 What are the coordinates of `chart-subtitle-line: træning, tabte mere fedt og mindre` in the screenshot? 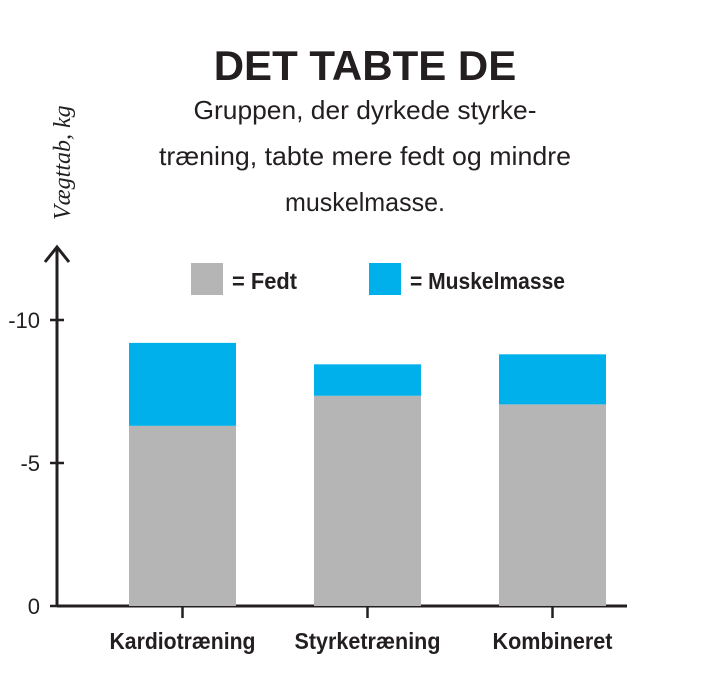 It's located at (365, 156).